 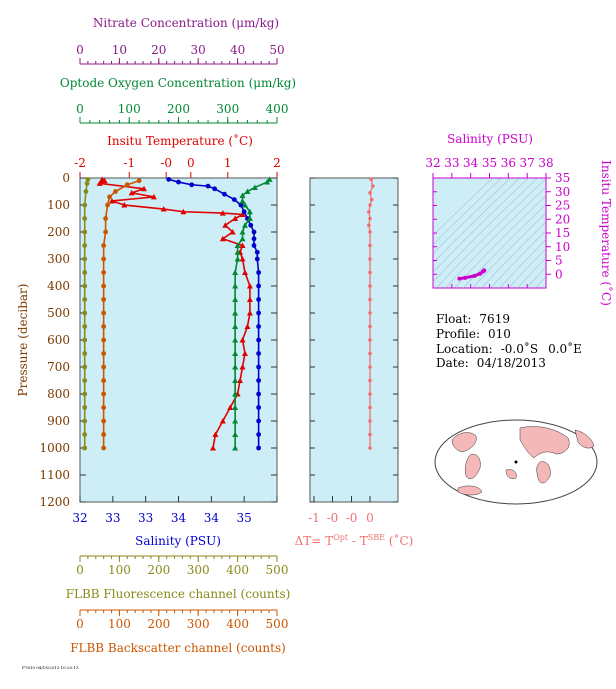 I want to click on ax-backscatter-tick-label: 400, so click(x=237, y=624).